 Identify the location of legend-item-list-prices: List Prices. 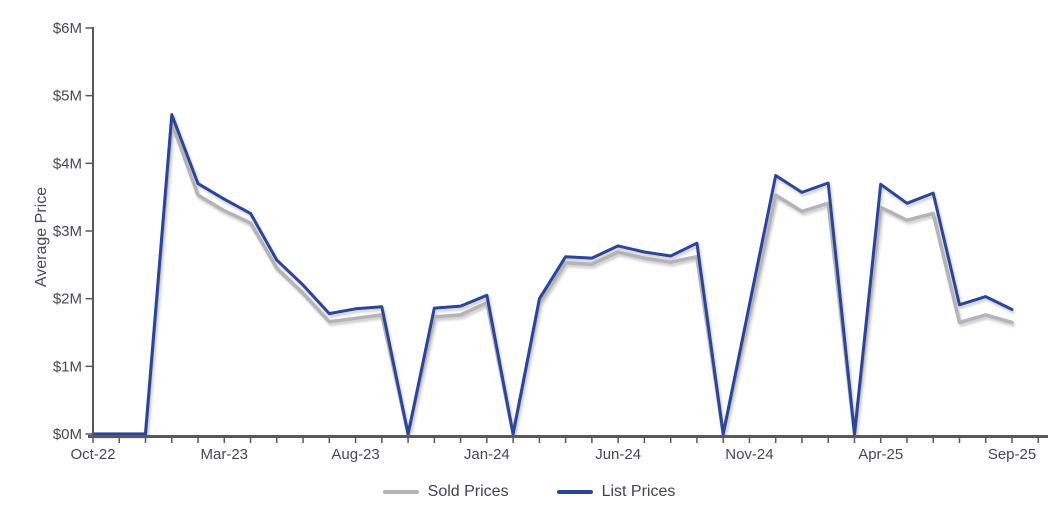
(616, 492).